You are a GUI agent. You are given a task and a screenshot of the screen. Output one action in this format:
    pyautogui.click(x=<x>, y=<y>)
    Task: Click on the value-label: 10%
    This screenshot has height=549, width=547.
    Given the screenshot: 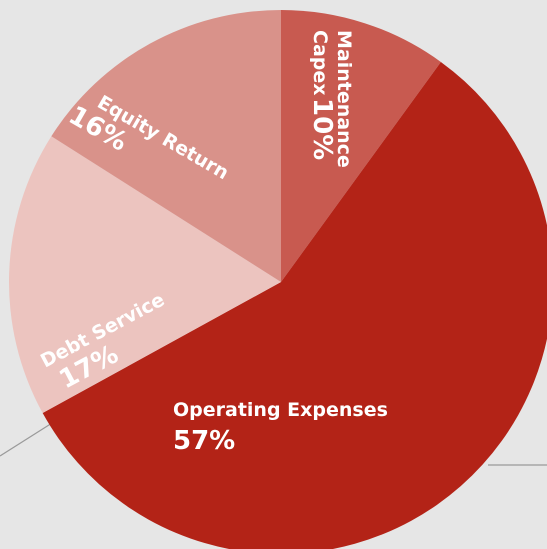 What is the action you would take?
    pyautogui.click(x=322, y=129)
    